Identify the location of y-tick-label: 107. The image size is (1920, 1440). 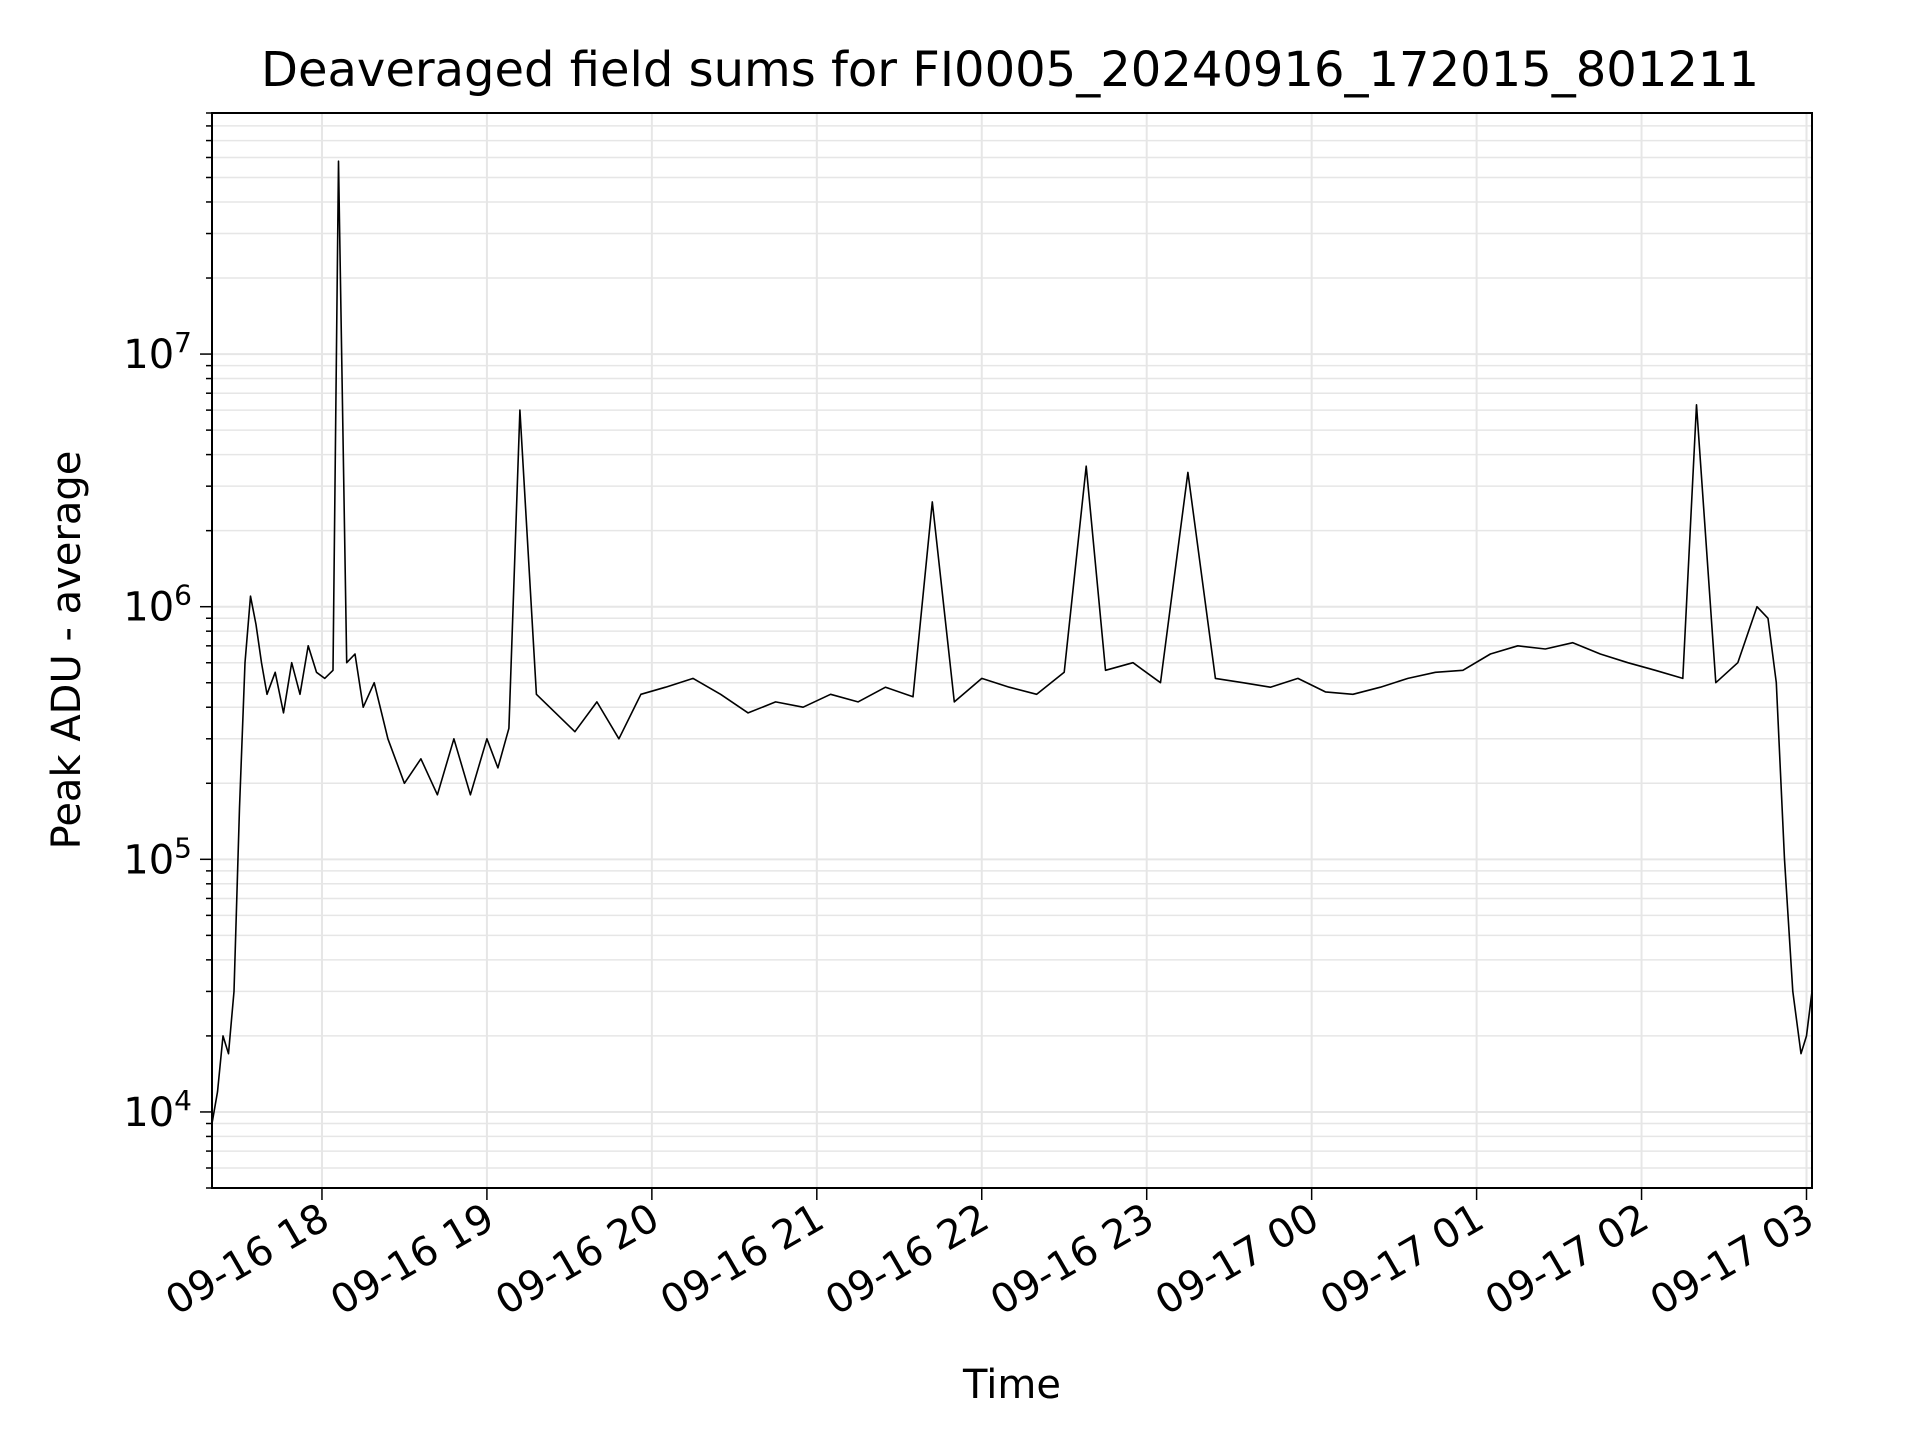
(157, 352).